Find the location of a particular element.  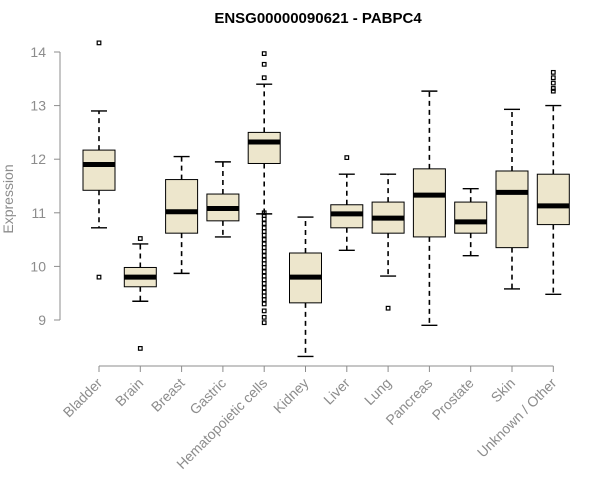

x-tick-label: Breast is located at coordinates (168, 395).